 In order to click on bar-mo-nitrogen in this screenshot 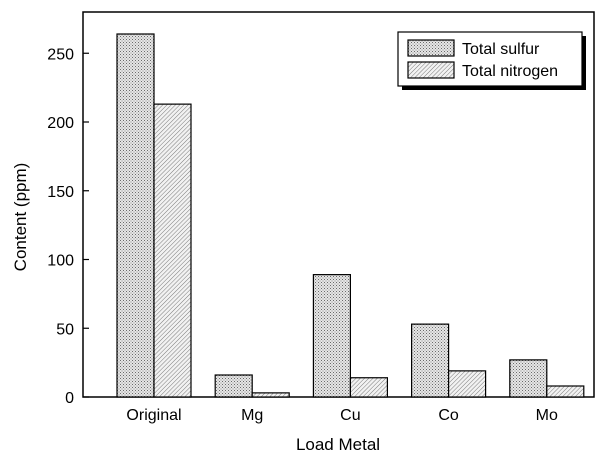, I will do `click(565, 391)`.